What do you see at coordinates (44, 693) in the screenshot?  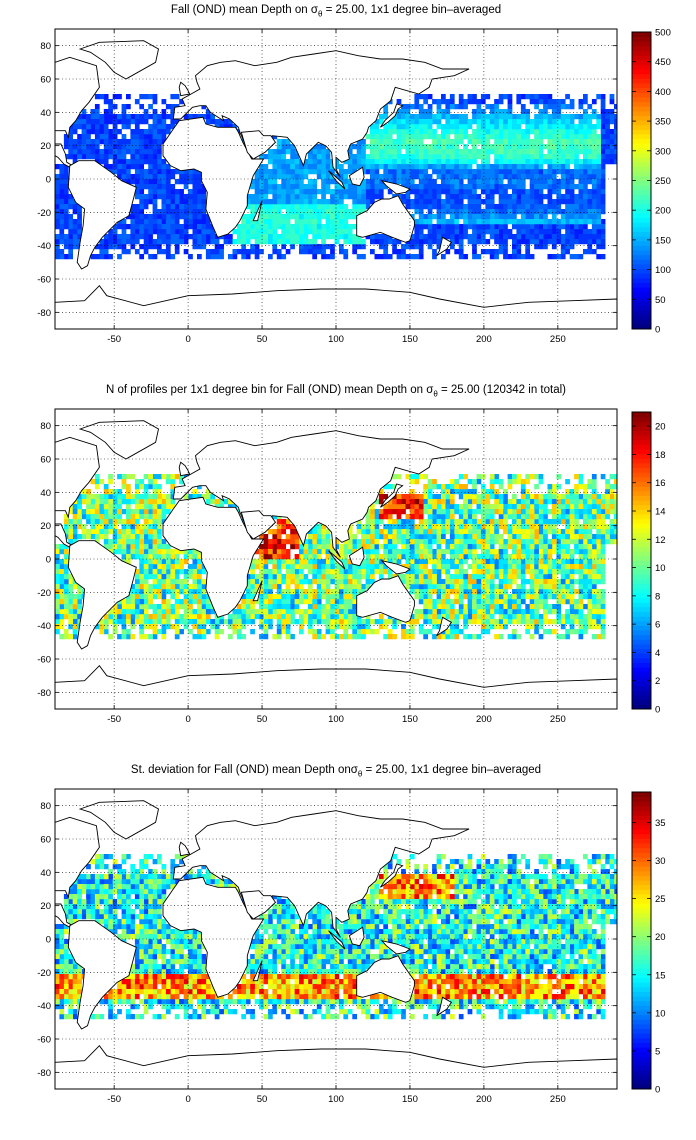 I see `y-tick-label: -80` at bounding box center [44, 693].